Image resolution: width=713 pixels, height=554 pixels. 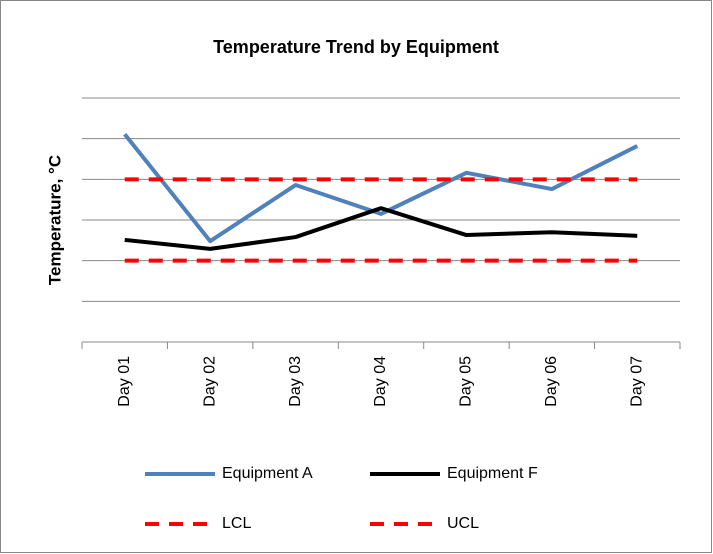 I want to click on x-tick-label: Day 01, so click(x=124, y=381).